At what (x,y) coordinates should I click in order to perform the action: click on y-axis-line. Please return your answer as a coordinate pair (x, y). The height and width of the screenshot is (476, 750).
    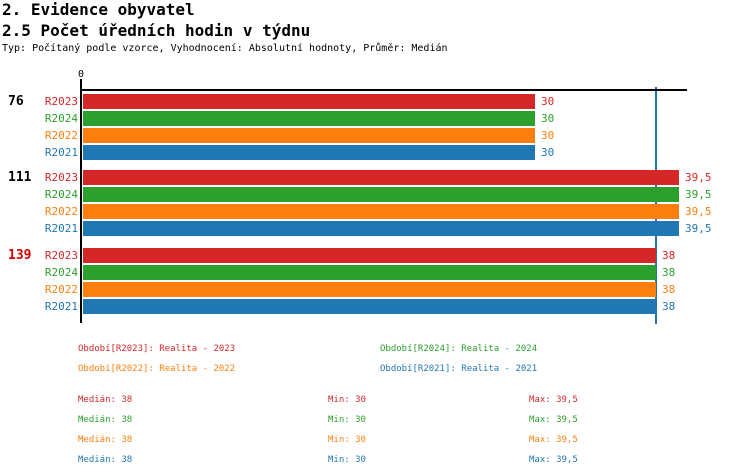
    Looking at the image, I should click on (81, 201).